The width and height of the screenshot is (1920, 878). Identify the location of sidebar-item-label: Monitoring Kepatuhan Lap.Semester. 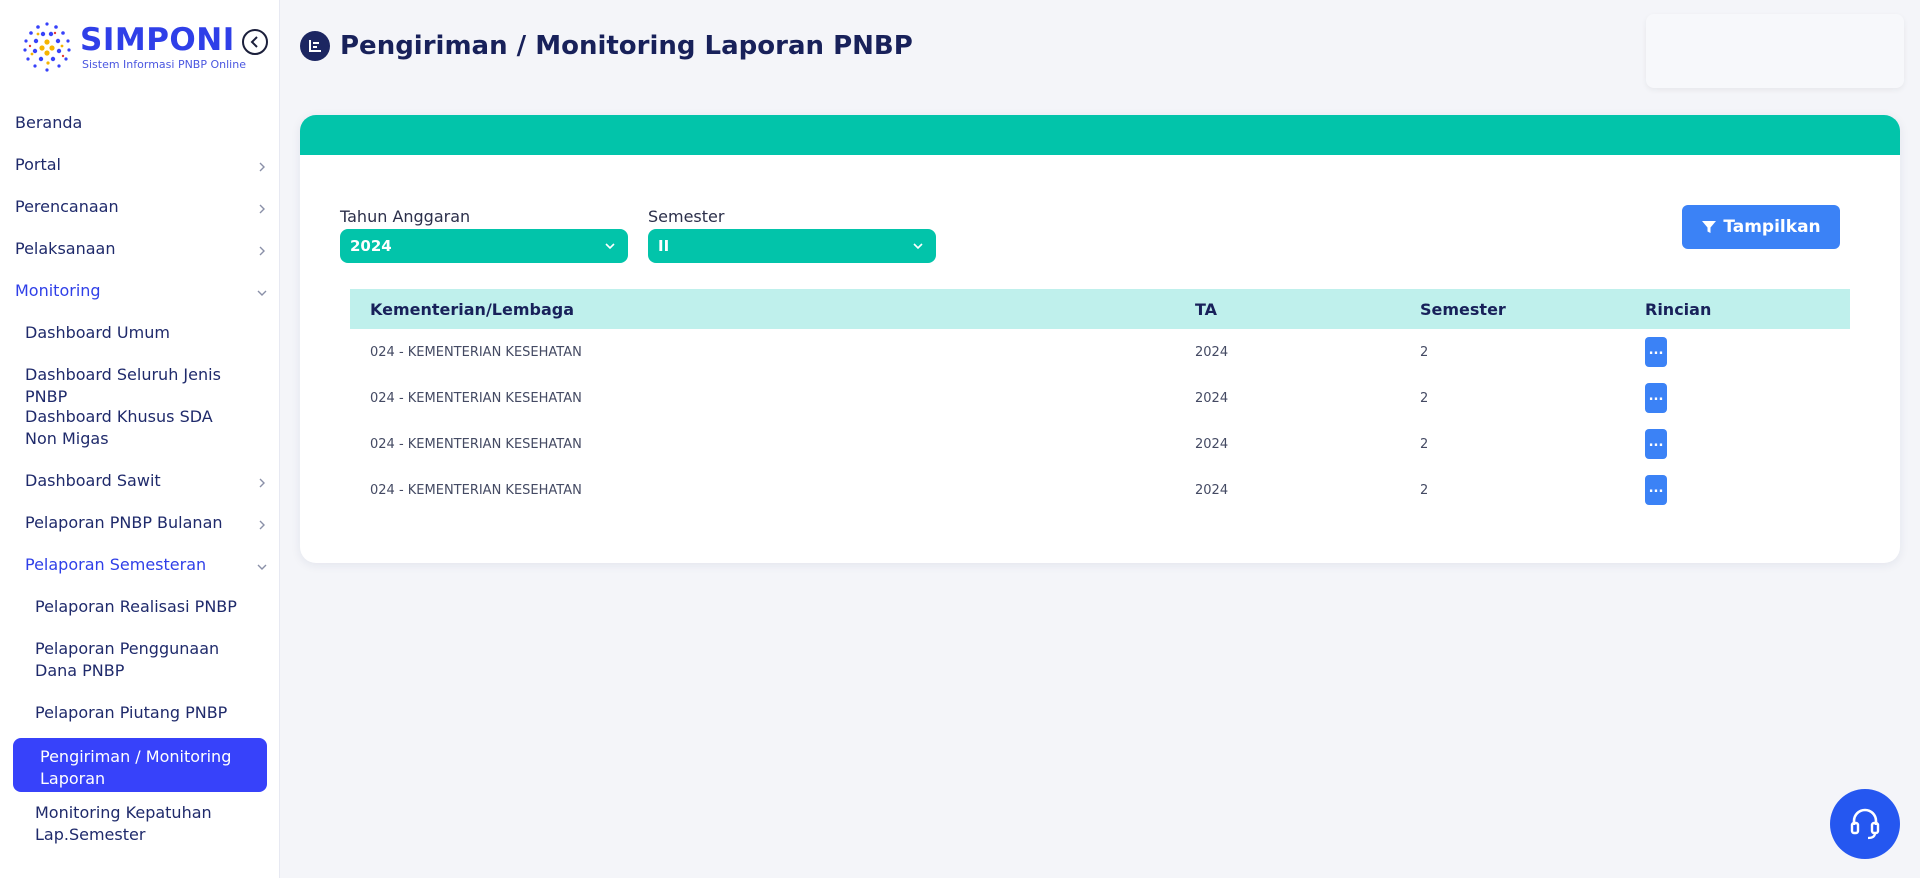
(123, 823).